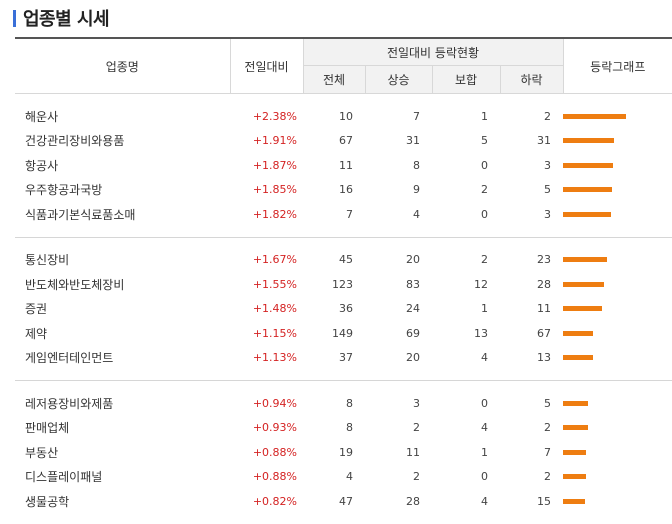 Image resolution: width=672 pixels, height=524 pixels. What do you see at coordinates (123, 65) in the screenshot?
I see `header-name: 업종명` at bounding box center [123, 65].